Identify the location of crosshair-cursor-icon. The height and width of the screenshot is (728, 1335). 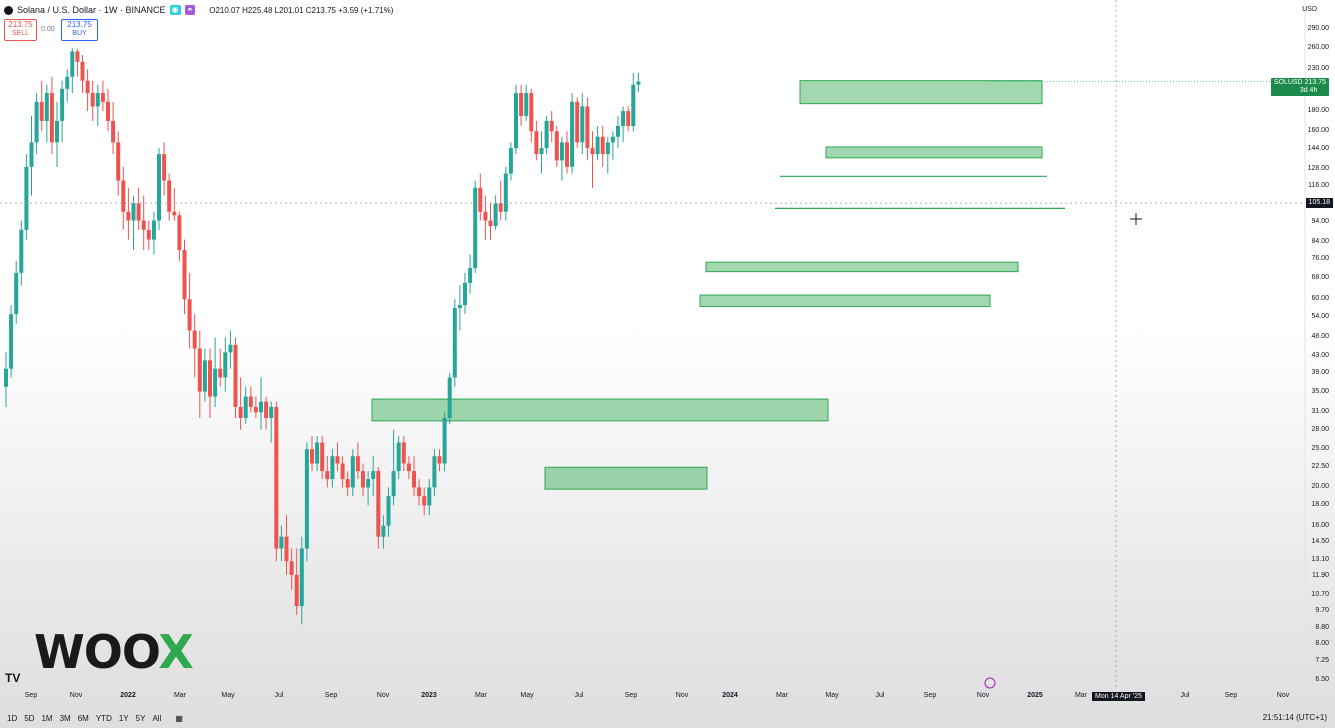
(1136, 219).